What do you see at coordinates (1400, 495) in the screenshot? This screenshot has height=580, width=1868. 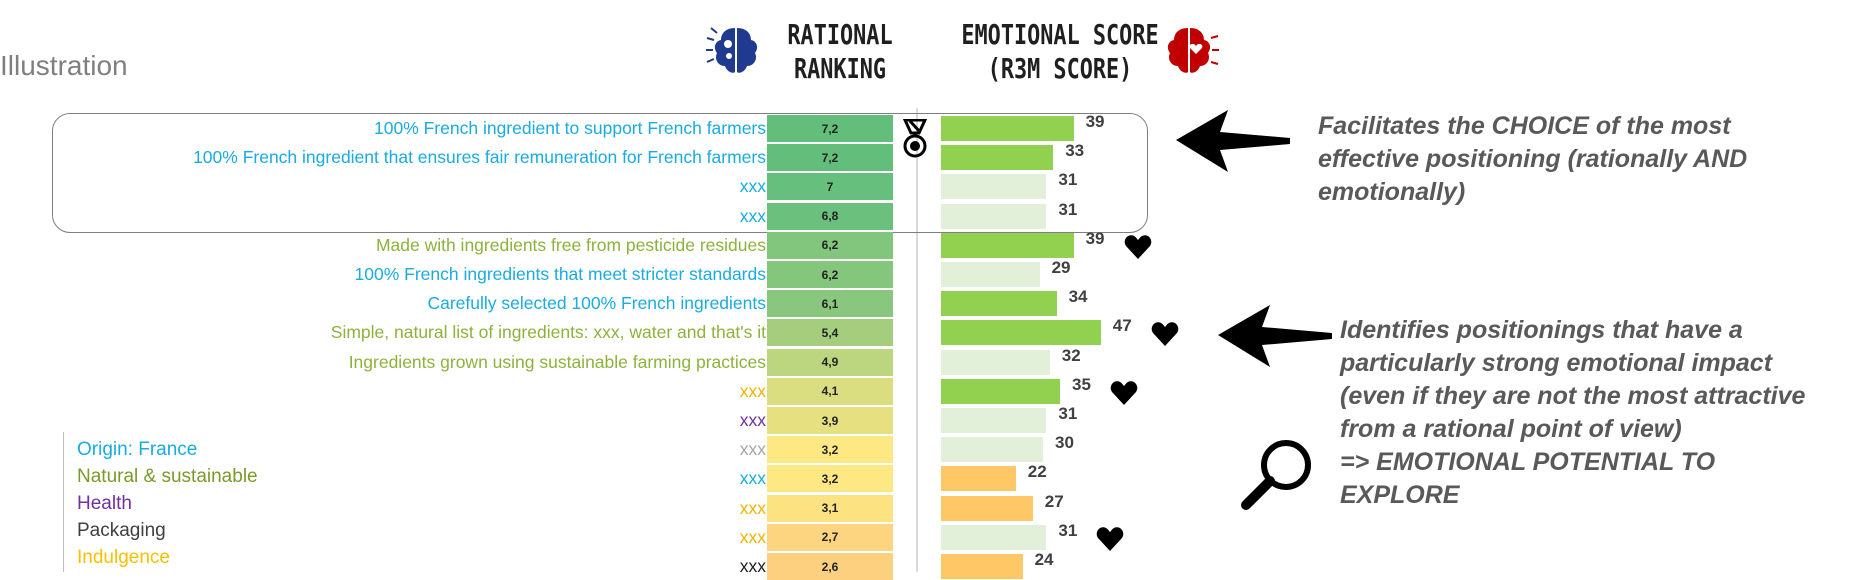 I see `emotional-note-line: EXPLORE` at bounding box center [1400, 495].